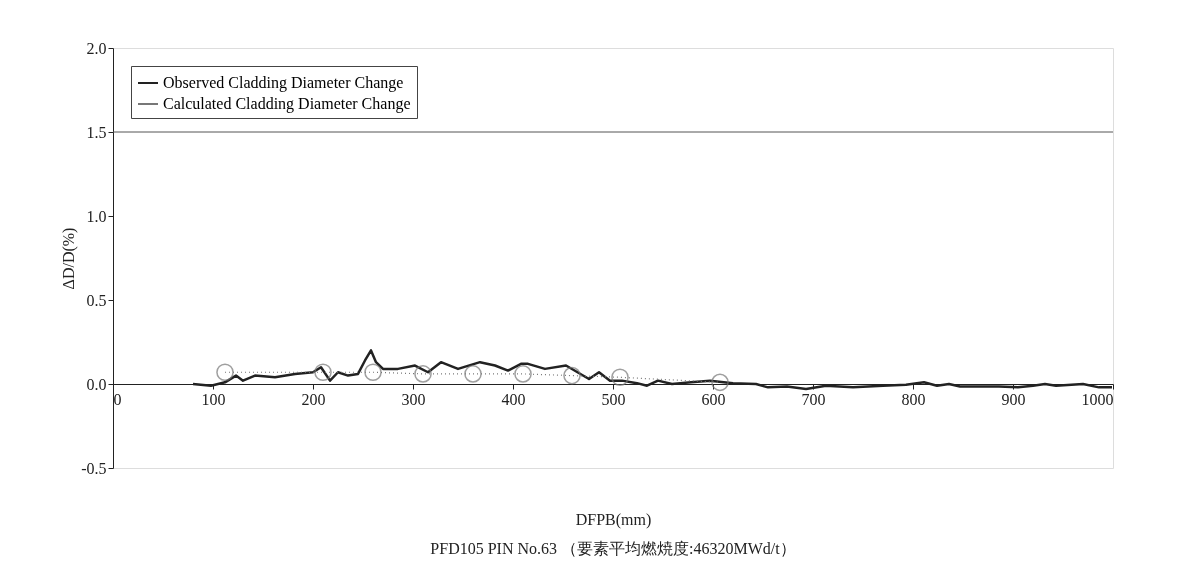 The width and height of the screenshot is (1181, 587). I want to click on y-axis-title: ΔD/D(%), so click(69, 258).